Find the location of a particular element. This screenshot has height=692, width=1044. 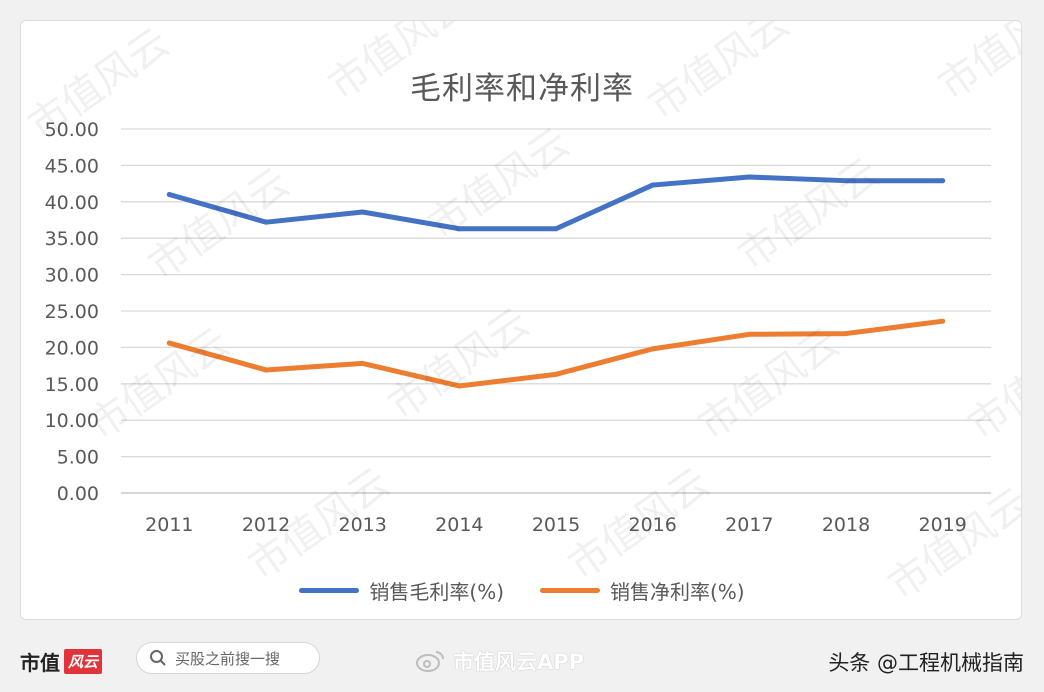

x-tick-label: 2016 is located at coordinates (652, 525).